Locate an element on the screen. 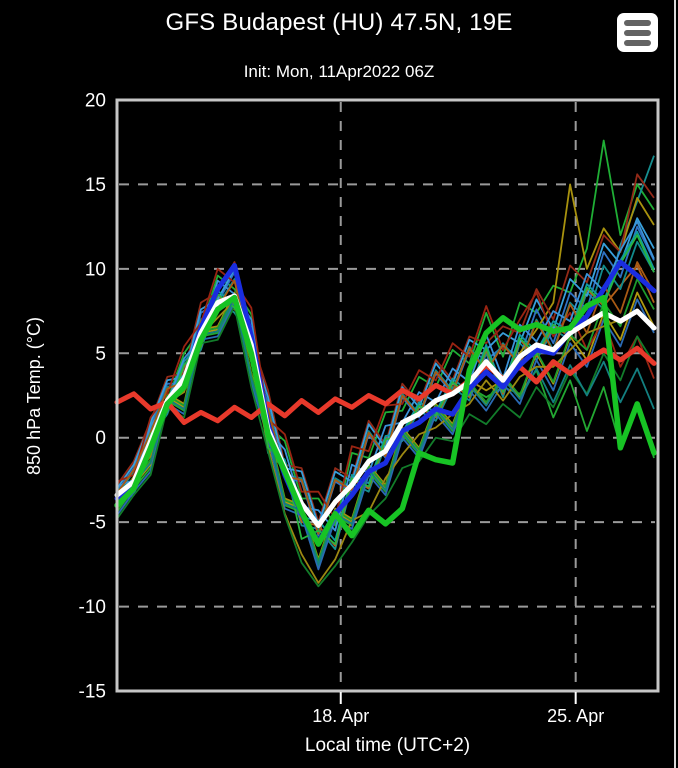 Image resolution: width=678 pixels, height=768 pixels. y-tick-label-10: 10 is located at coordinates (95, 269).